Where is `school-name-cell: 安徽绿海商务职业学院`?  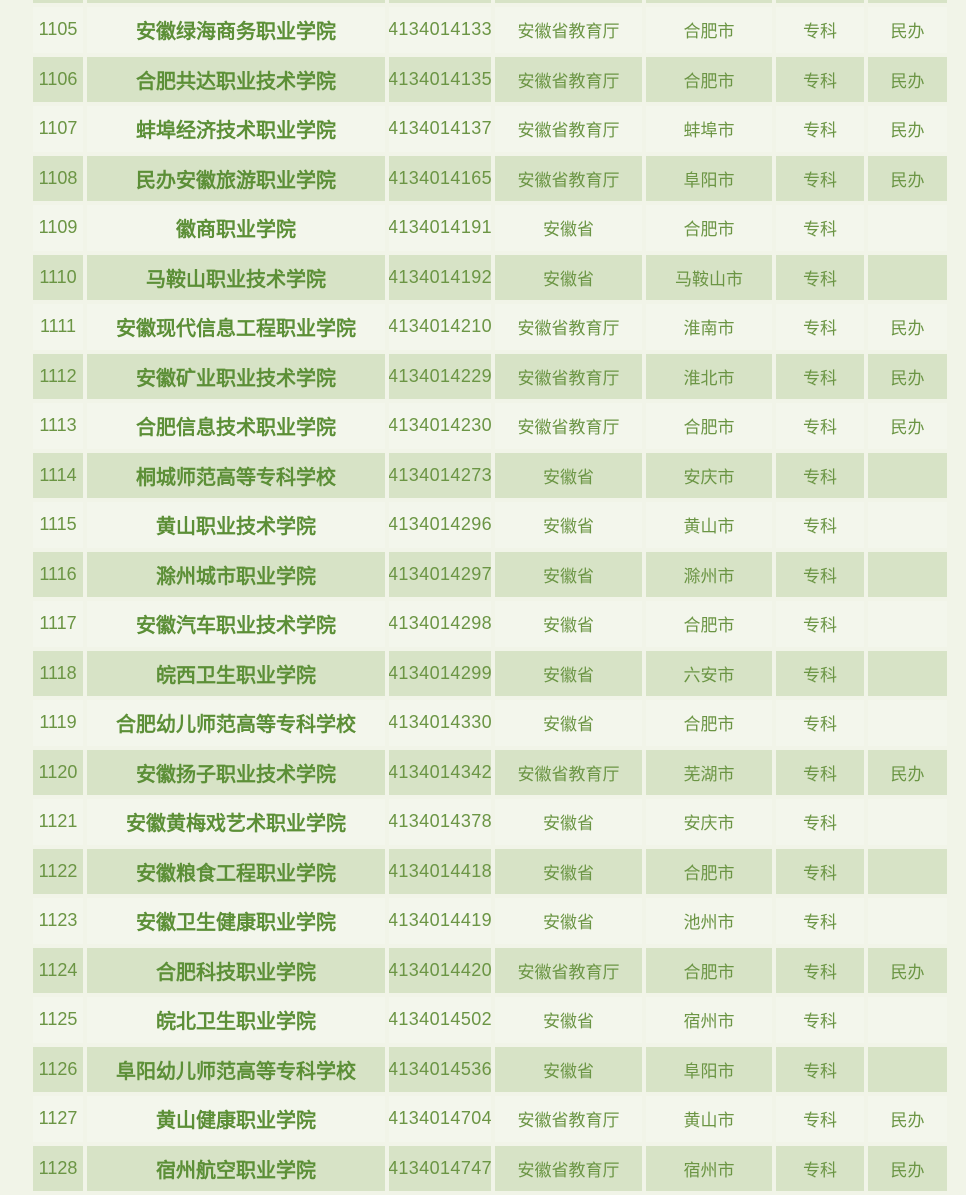
school-name-cell: 安徽绿海商务职业学院 is located at coordinates (236, 30).